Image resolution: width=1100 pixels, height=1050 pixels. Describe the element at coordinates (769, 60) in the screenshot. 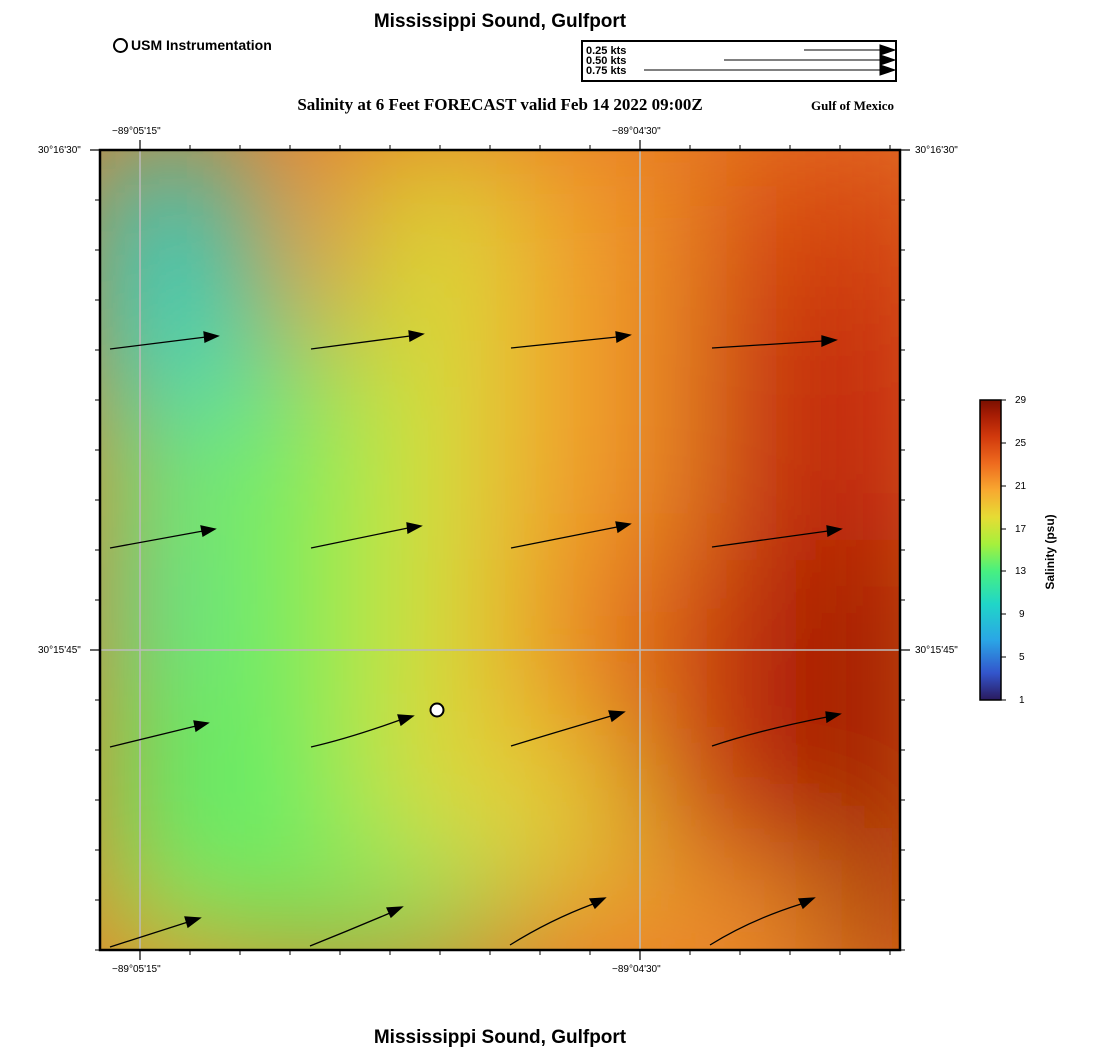

I see `vector-scale-arrows` at that location.